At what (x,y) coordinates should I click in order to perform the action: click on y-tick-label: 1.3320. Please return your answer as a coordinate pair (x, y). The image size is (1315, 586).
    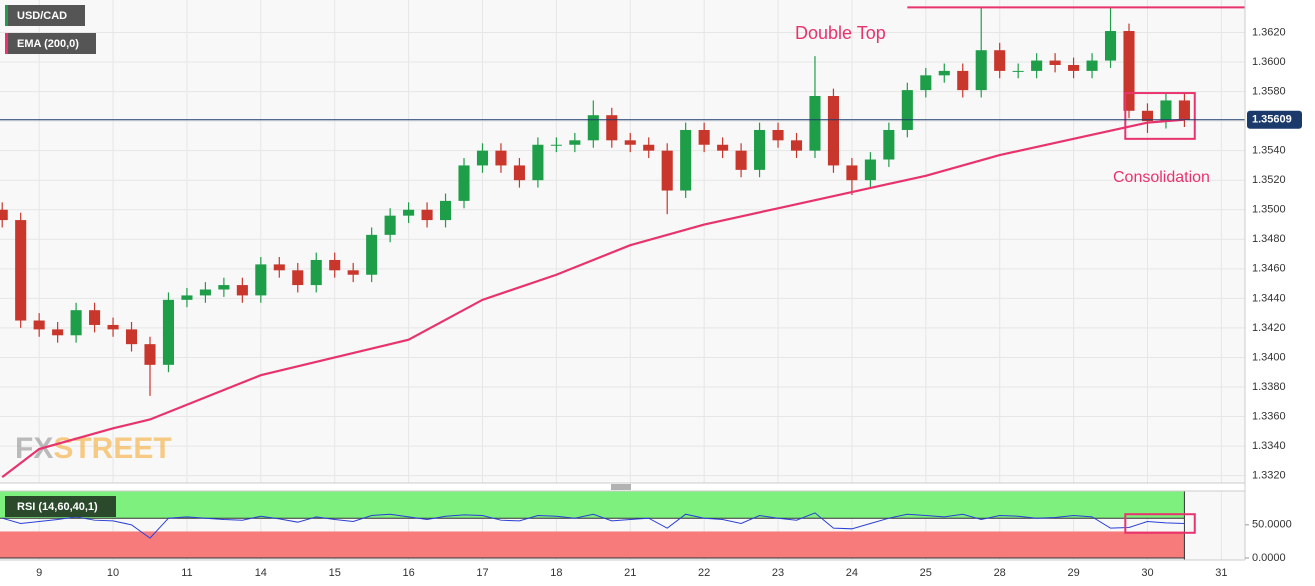
    Looking at the image, I should click on (1269, 476).